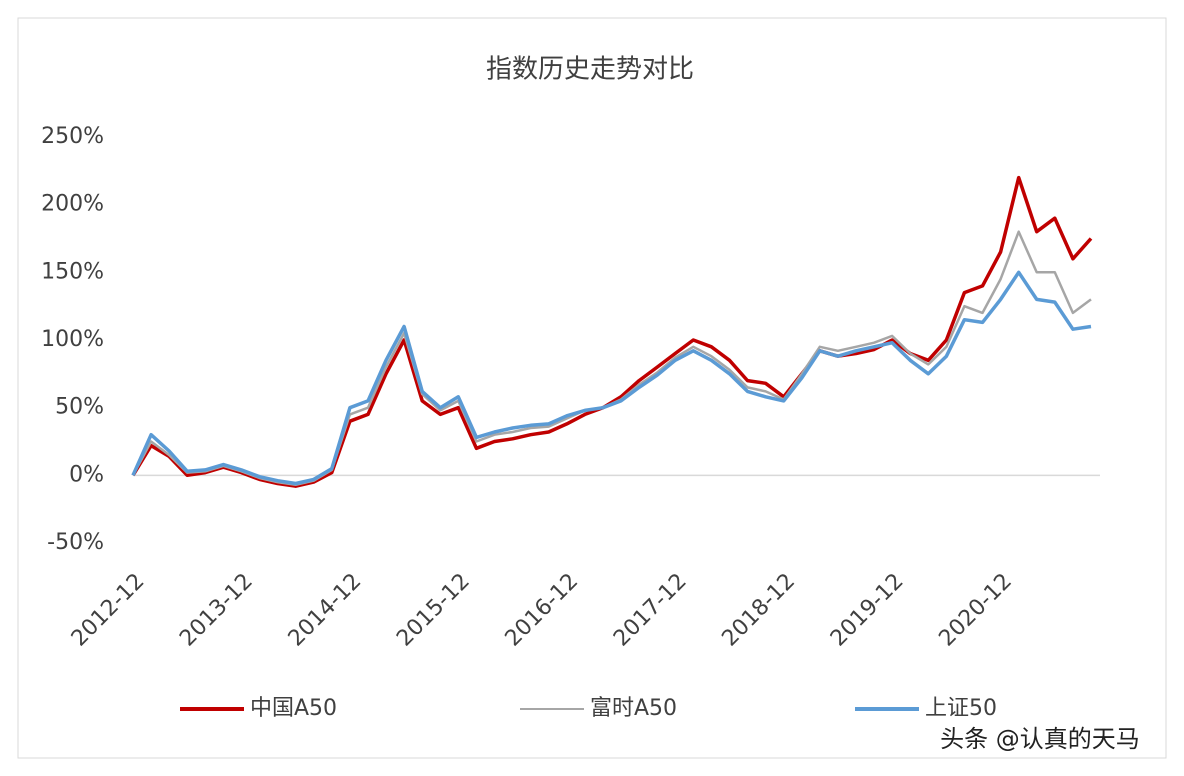 This screenshot has height=776, width=1184. I want to click on y-tick-label: 150%, so click(72, 271).